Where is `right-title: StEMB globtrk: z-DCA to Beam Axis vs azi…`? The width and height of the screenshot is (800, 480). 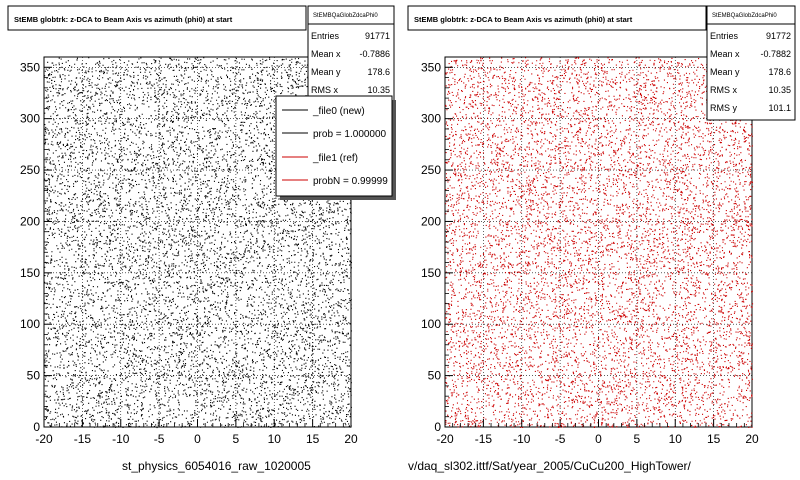 right-title: StEMB globtrk: z-DCA to Beam Axis vs azi… is located at coordinates (523, 19).